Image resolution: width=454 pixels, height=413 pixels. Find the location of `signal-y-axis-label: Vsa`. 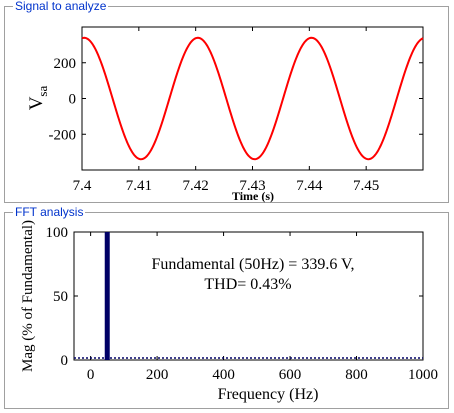

signal-y-axis-label: Vsa is located at coordinates (38, 97).